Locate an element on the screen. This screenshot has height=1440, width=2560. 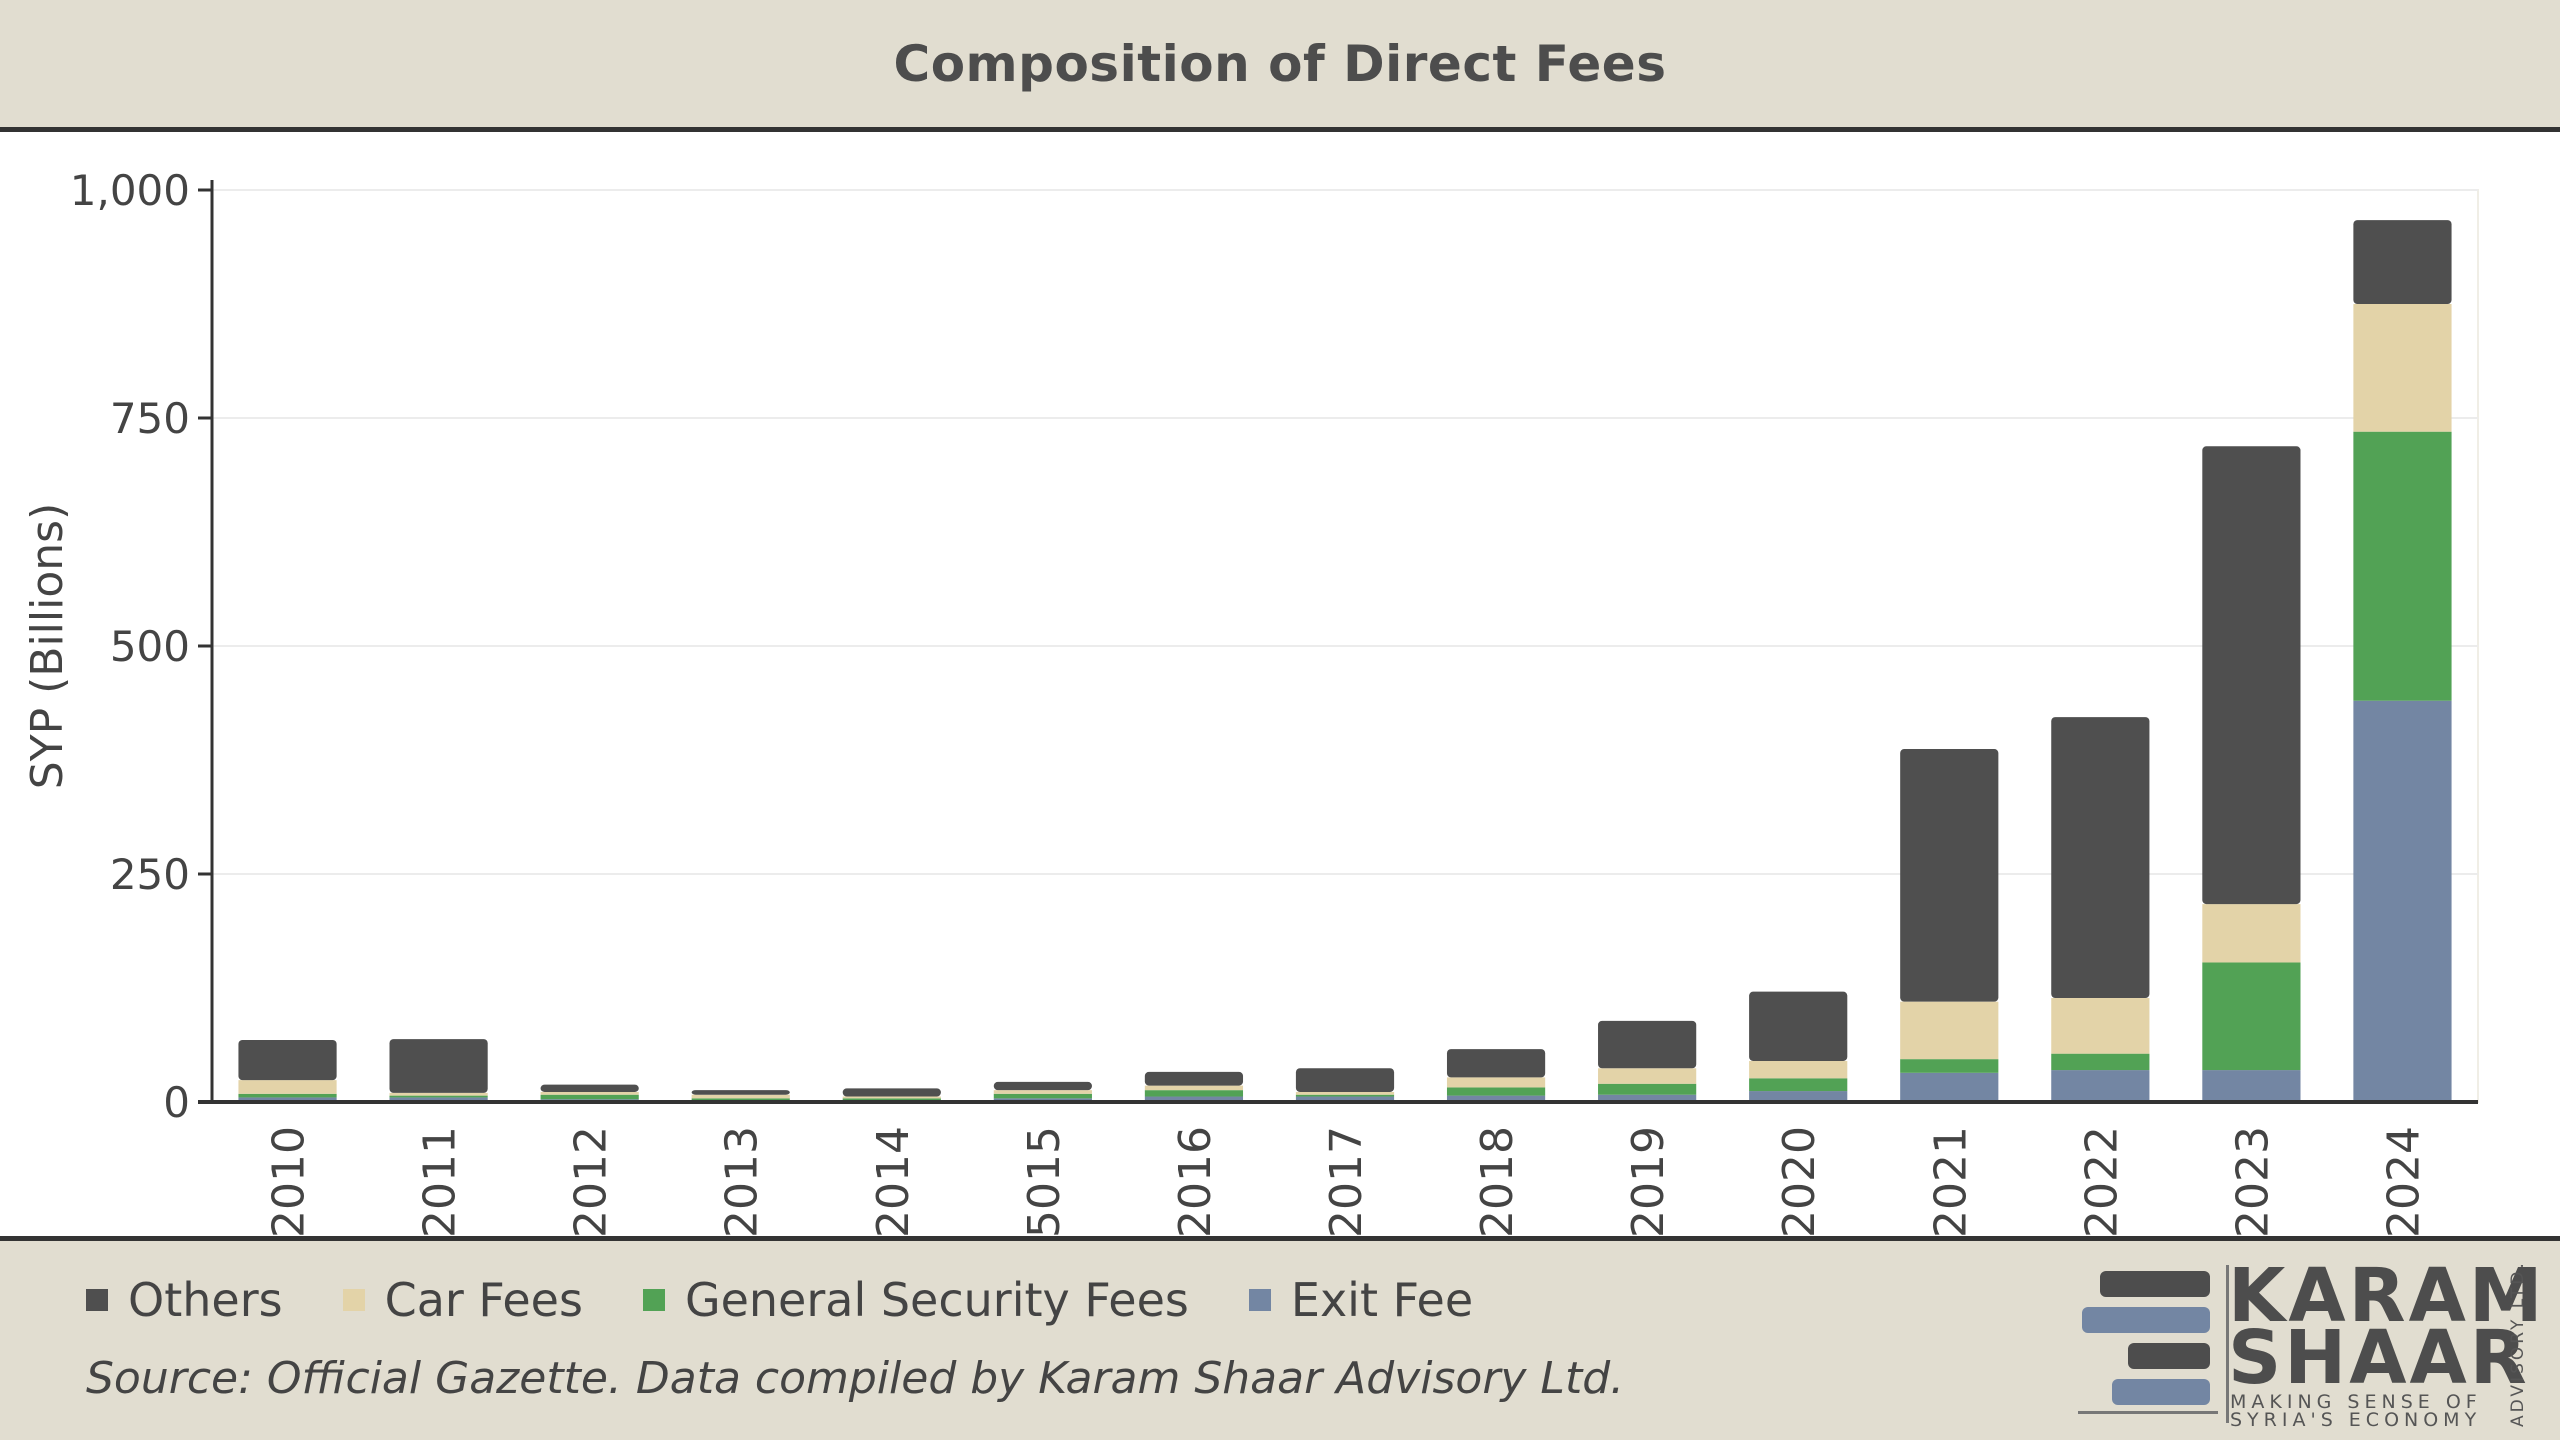
y-tick-label: 1,000 is located at coordinates (130, 190).